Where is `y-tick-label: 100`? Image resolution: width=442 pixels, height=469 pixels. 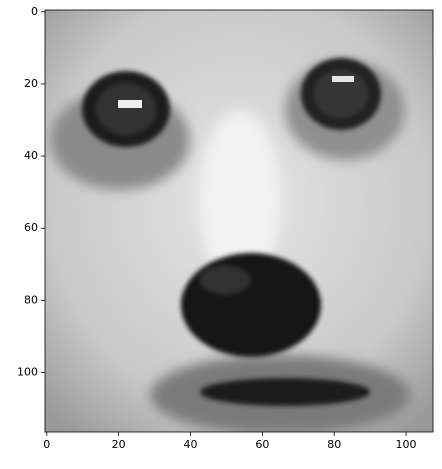
y-tick-label: 100 is located at coordinates (27, 371).